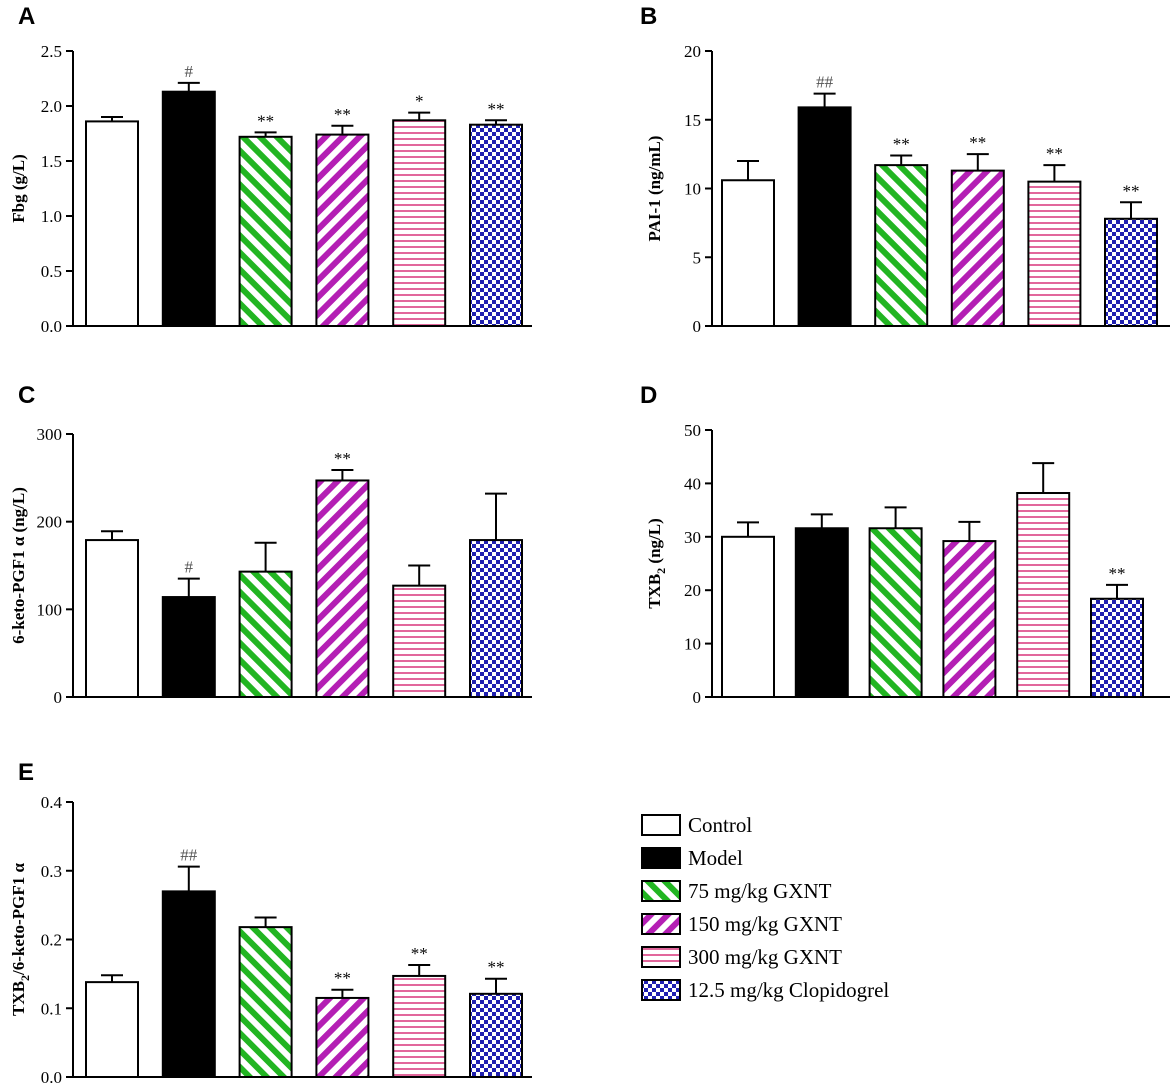  What do you see at coordinates (736, 891) in the screenshot?
I see `legend-item-75-gxnt: 75 mg/kg GXNT` at bounding box center [736, 891].